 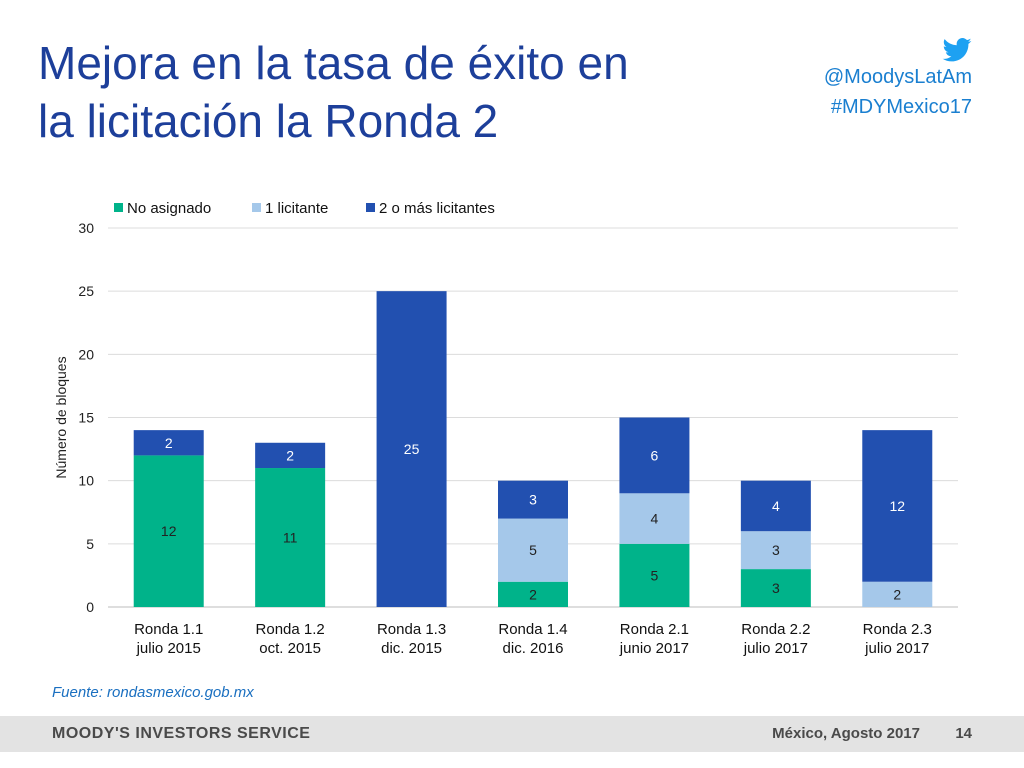 I want to click on x-tick-sublabel: dic. 2015, so click(x=411, y=648).